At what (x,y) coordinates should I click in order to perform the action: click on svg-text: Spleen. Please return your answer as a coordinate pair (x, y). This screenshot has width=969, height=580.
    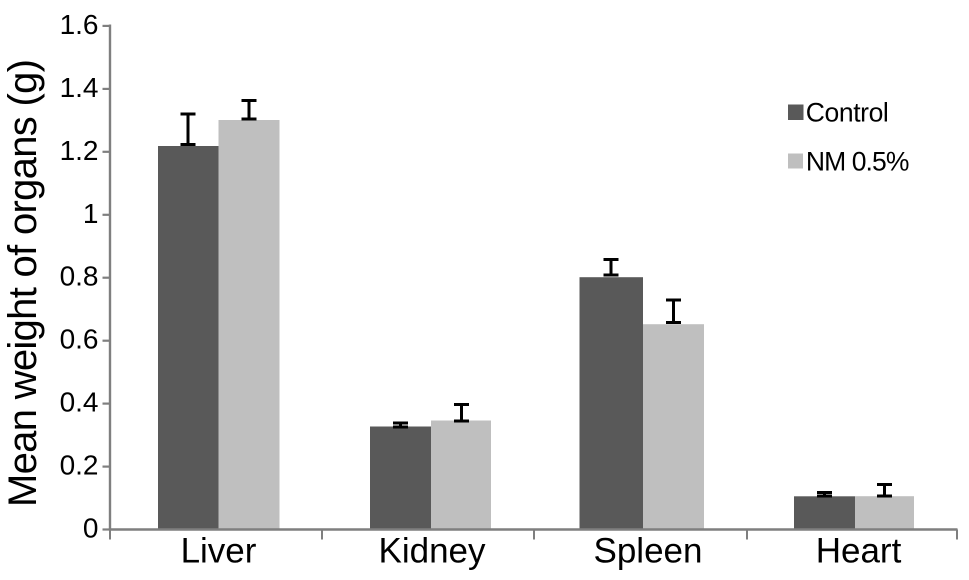
    Looking at the image, I should click on (648, 551).